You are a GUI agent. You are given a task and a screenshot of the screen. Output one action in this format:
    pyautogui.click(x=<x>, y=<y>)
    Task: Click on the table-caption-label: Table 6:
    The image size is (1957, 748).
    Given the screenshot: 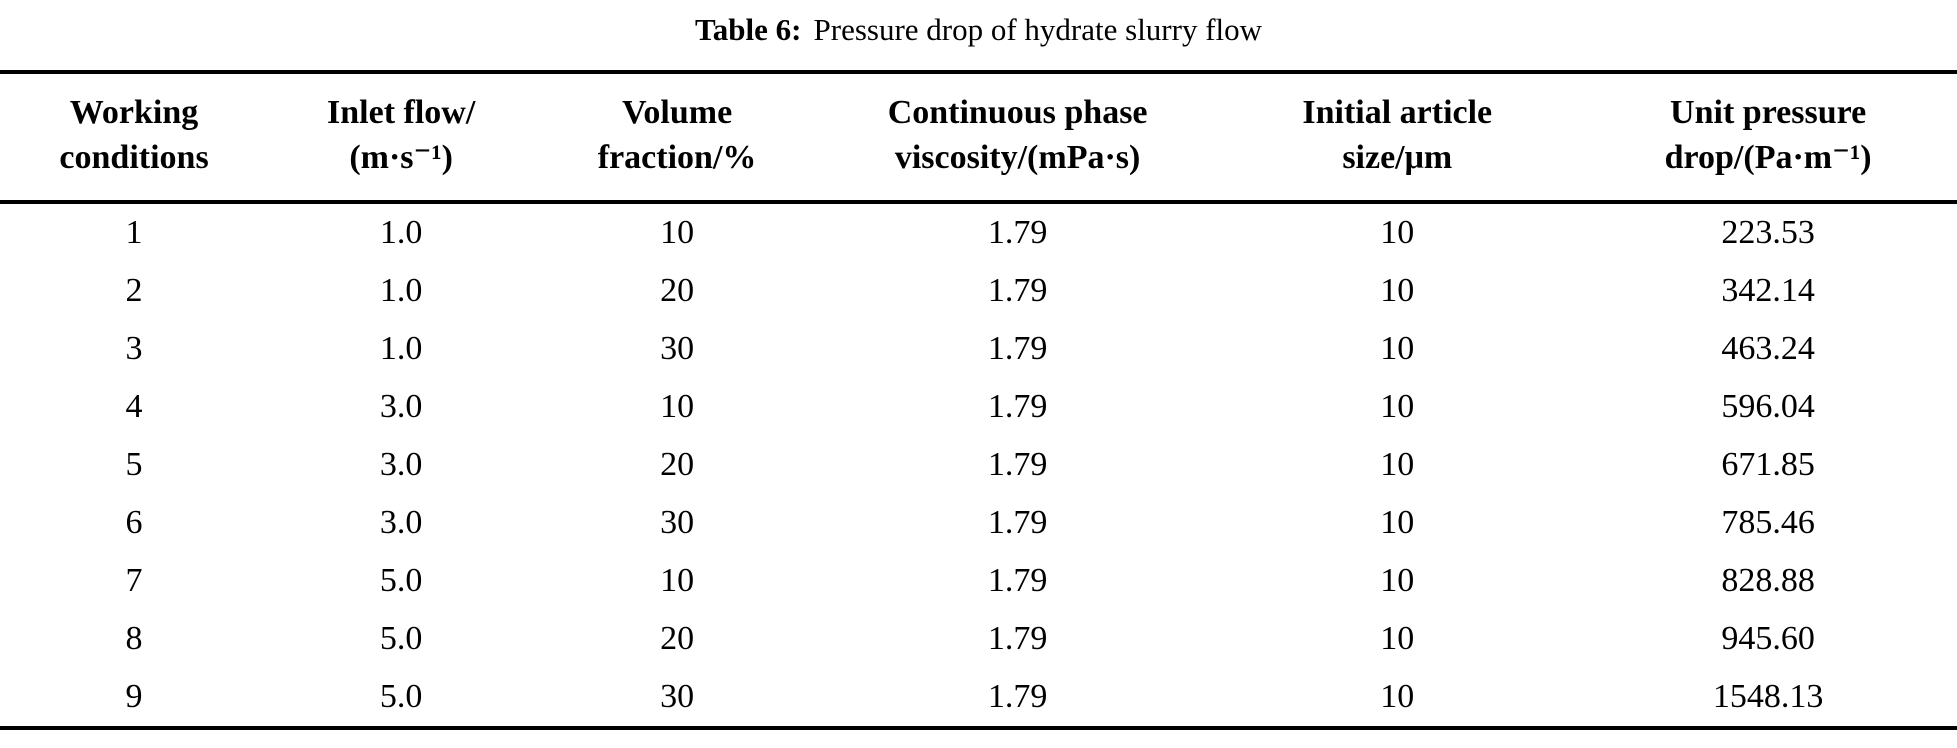 What is the action you would take?
    pyautogui.click(x=748, y=29)
    